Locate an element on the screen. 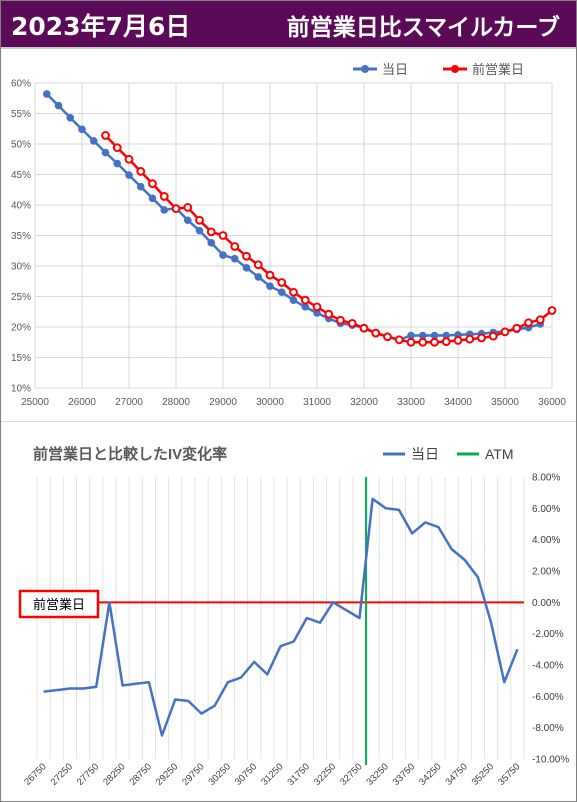 The height and width of the screenshot is (802, 577). chart1-y-tick-label: 45% is located at coordinates (21, 175).